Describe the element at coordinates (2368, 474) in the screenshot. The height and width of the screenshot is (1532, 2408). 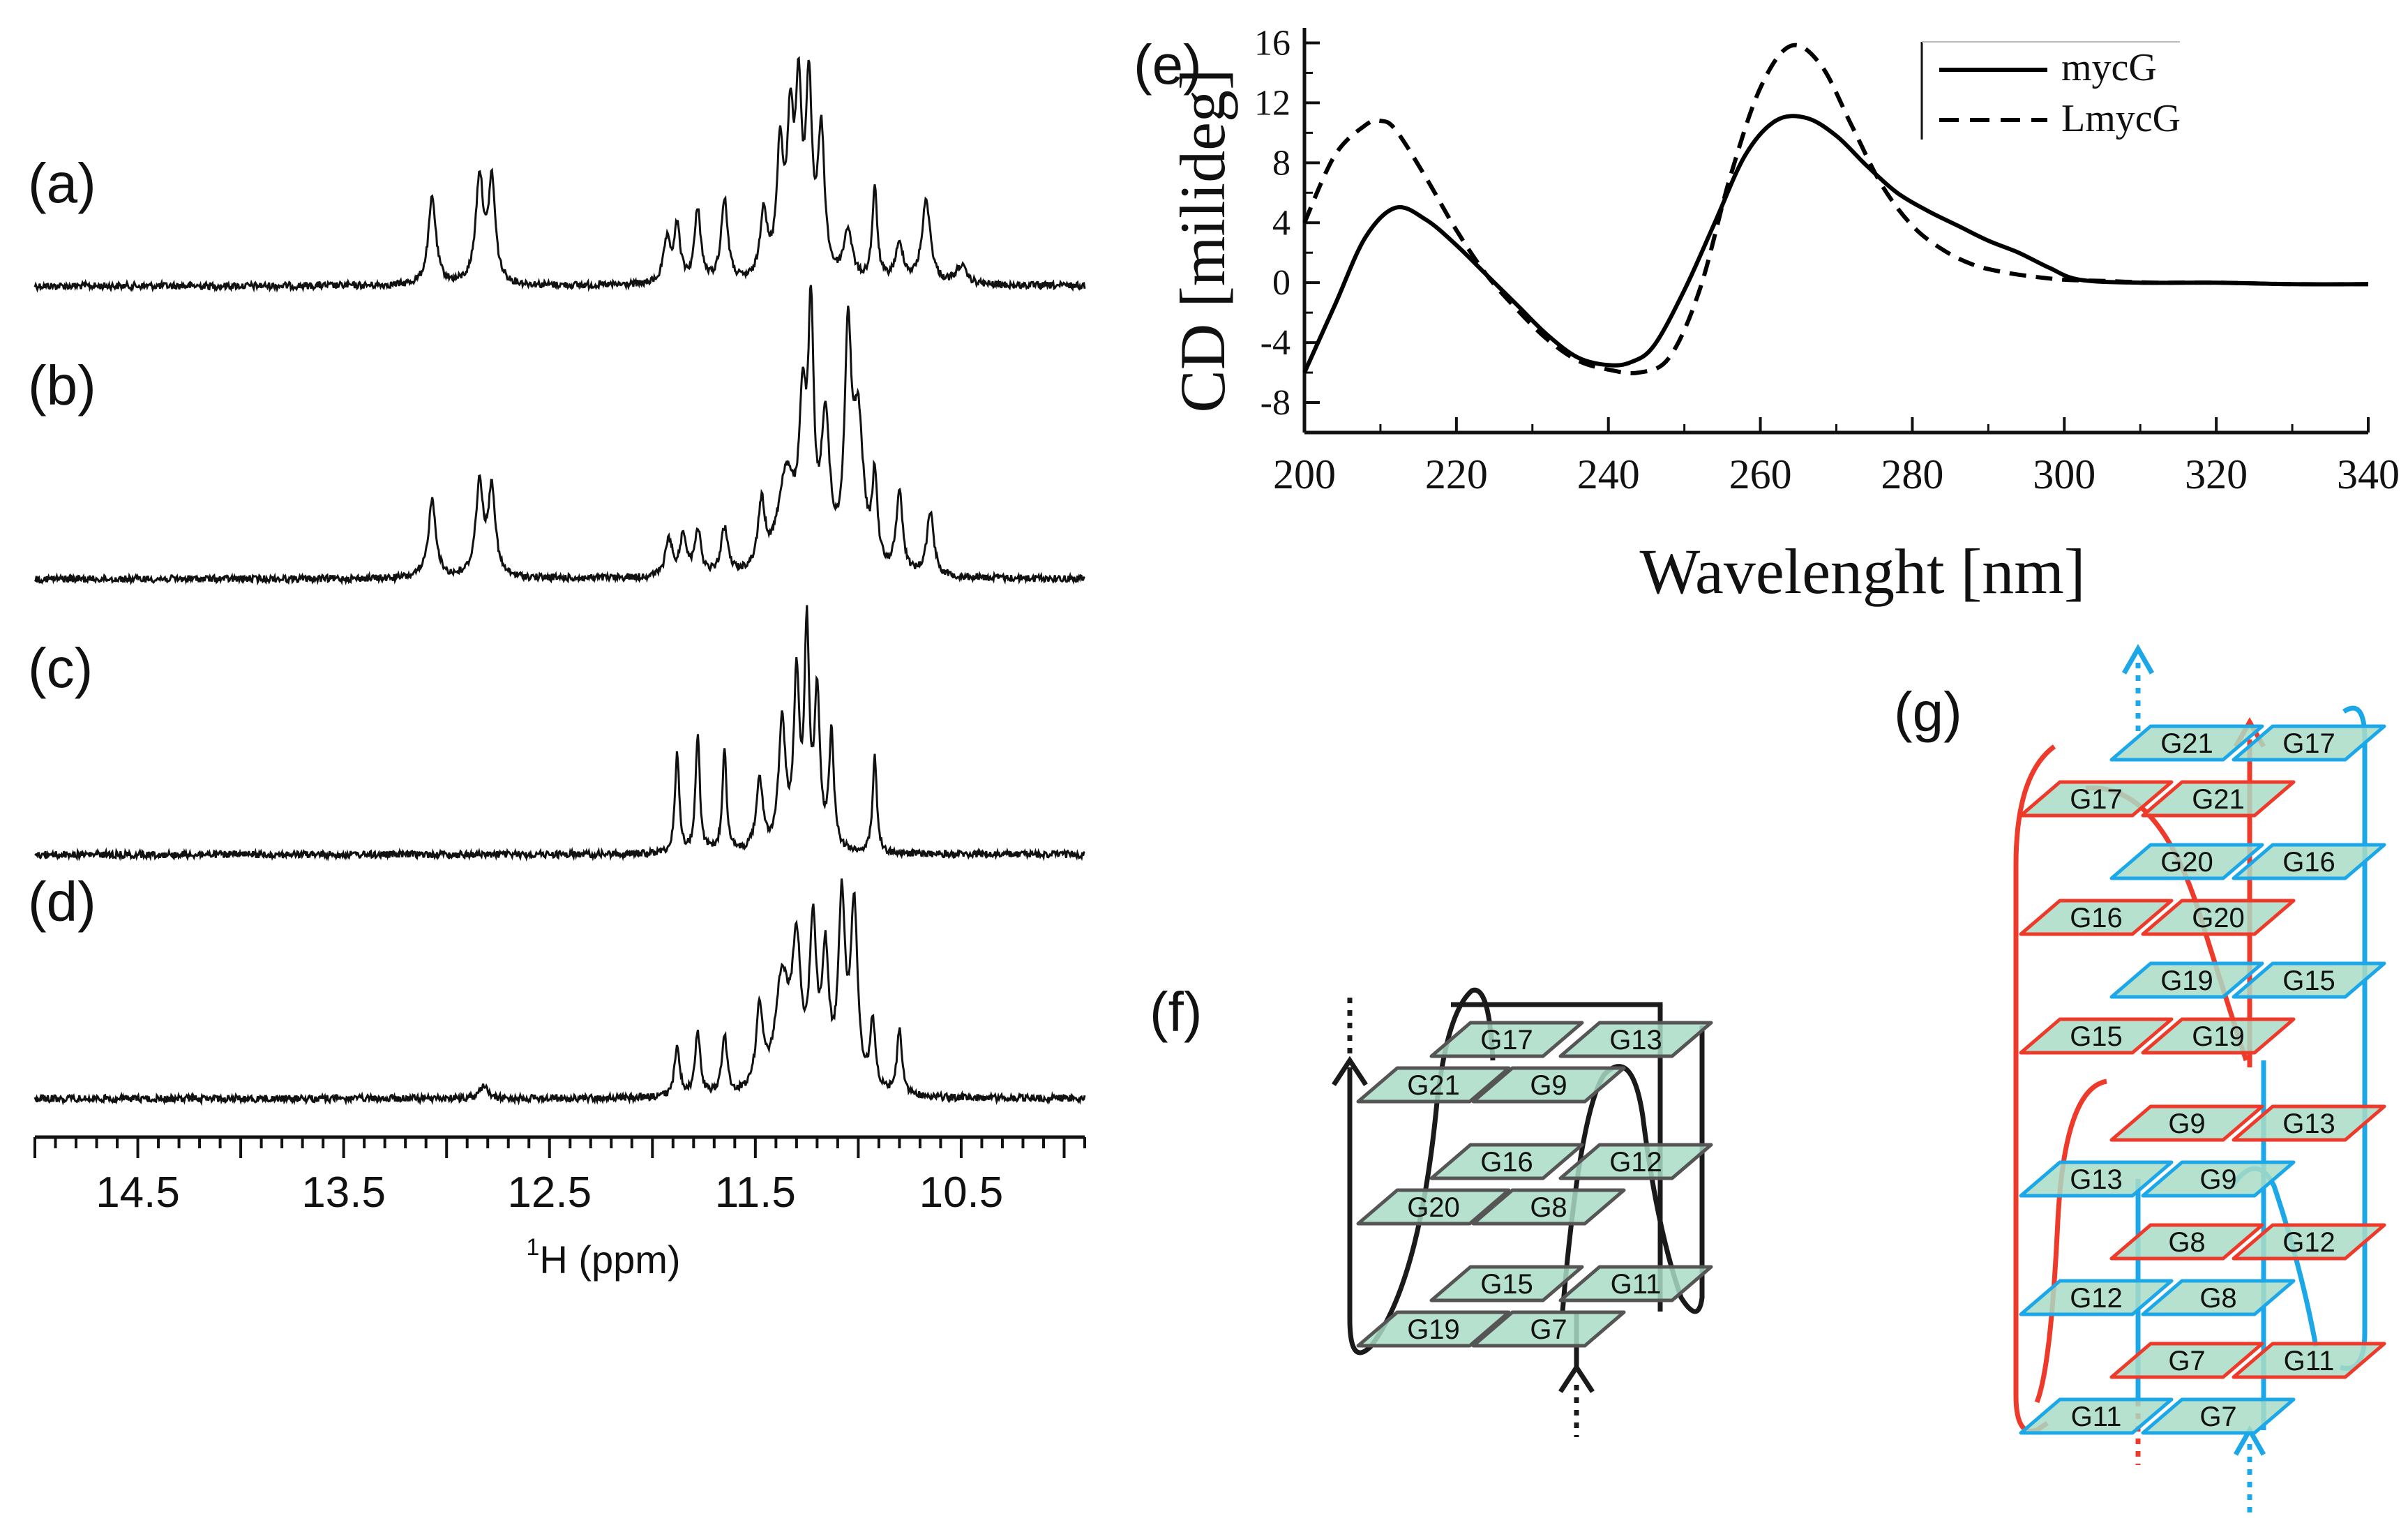
I see `cd-x-tick-label: 340` at that location.